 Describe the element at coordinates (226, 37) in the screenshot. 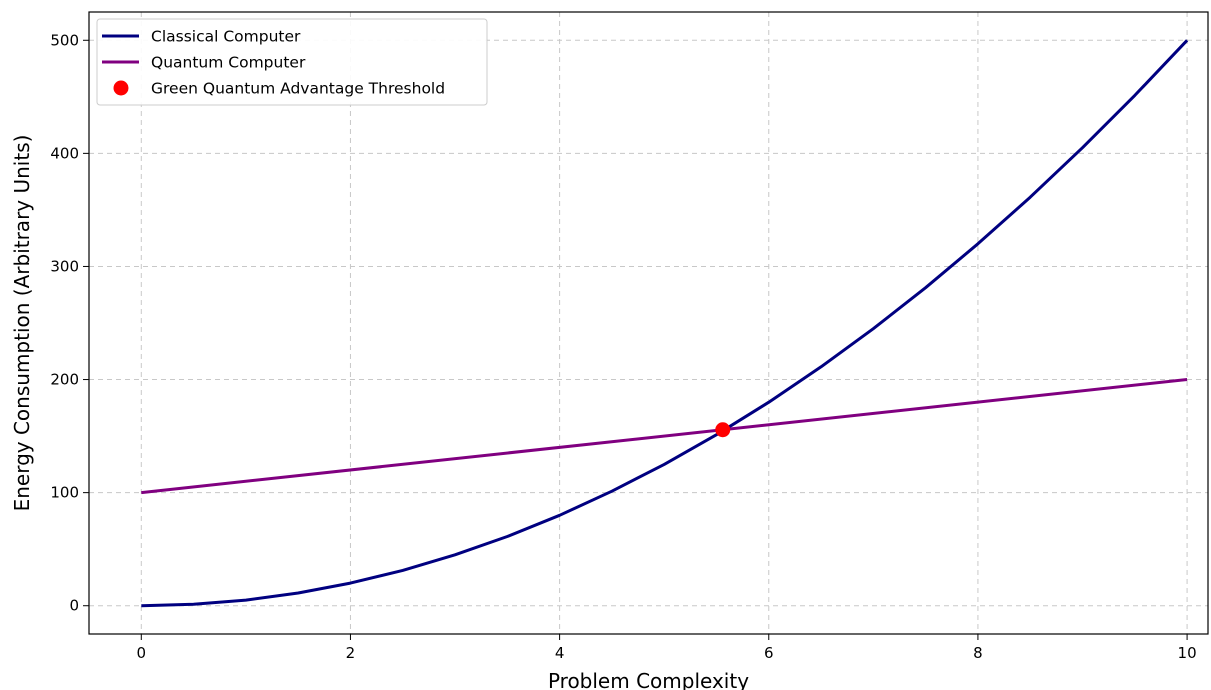

I see `legend-label: Classical Computer` at that location.